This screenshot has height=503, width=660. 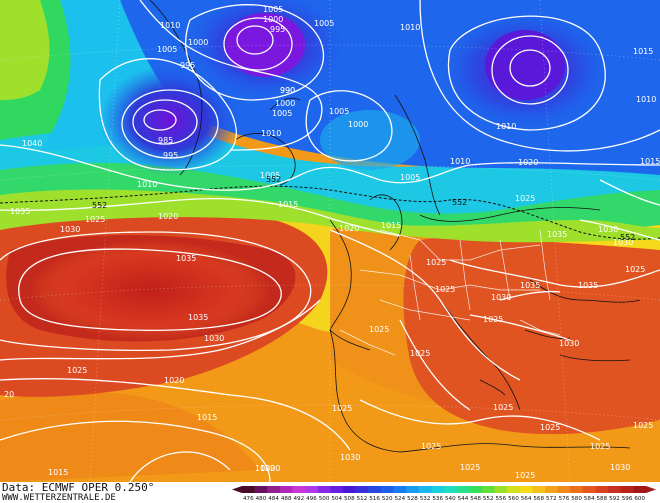 I want to click on colorbar-tick-label: 476, so click(x=248, y=498).